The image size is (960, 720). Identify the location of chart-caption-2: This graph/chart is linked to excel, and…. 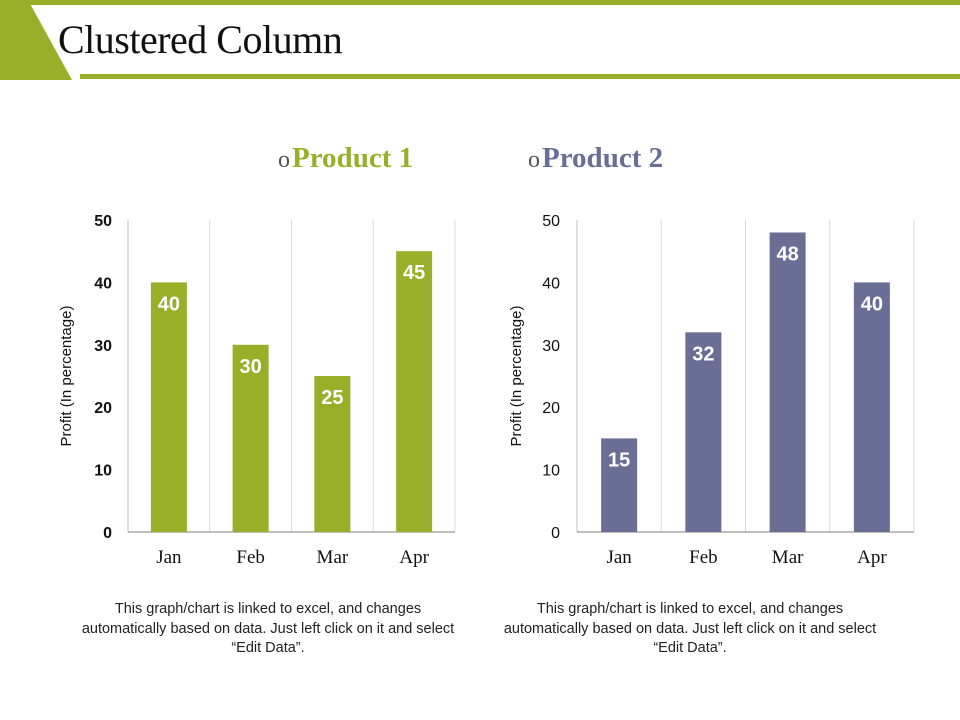
(690, 628).